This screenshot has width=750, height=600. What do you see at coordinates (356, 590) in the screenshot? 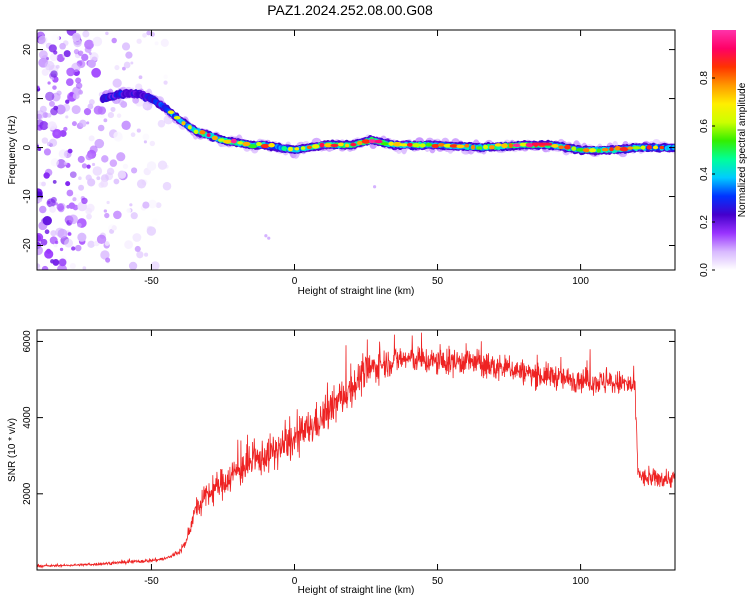
I see `snr-x-label: Height of straight line (km)` at bounding box center [356, 590].